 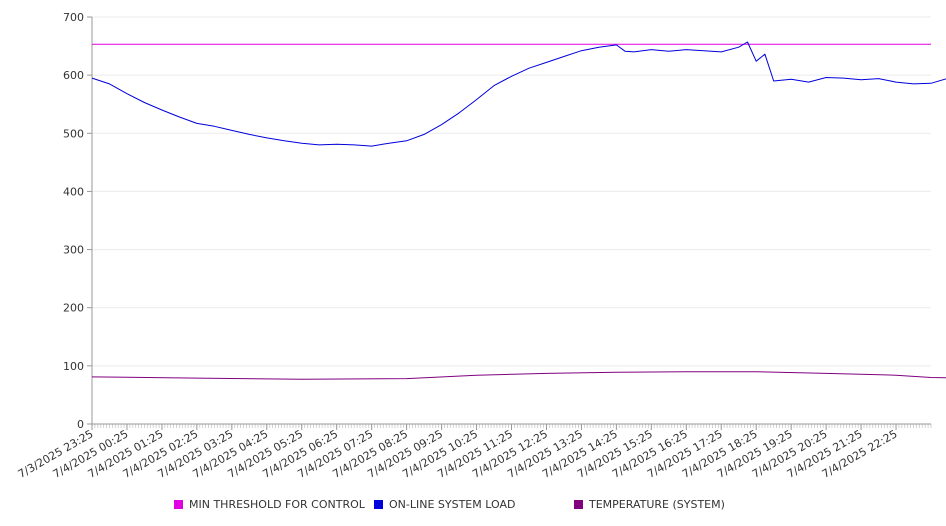 I want to click on legend-label-system-load: ON-LINE SYSTEM LOAD, so click(x=452, y=504).